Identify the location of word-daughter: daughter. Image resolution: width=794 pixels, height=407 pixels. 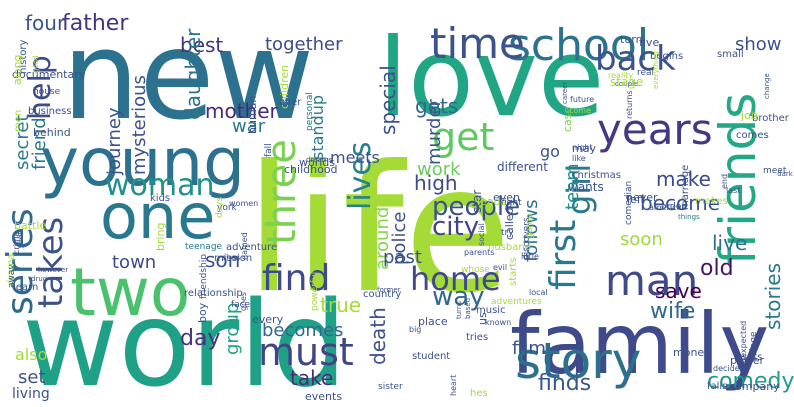
(193, 74).